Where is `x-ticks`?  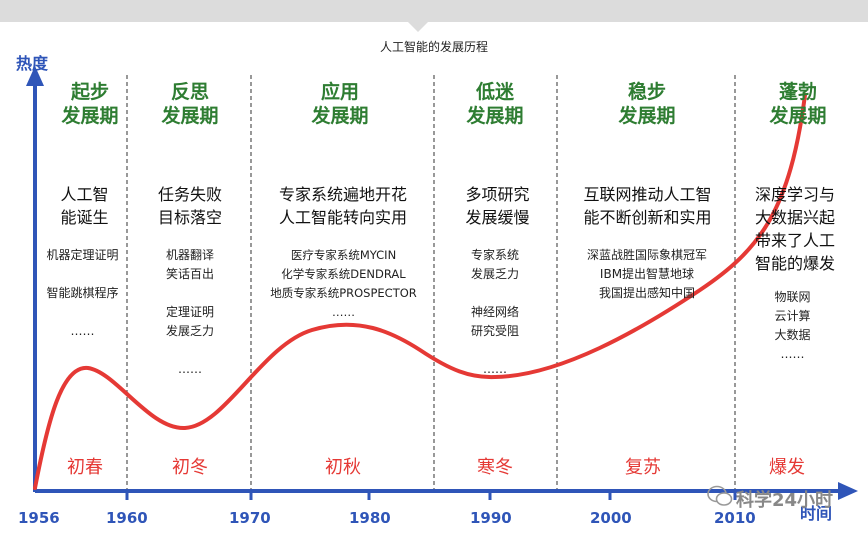 x-ticks is located at coordinates (431, 495).